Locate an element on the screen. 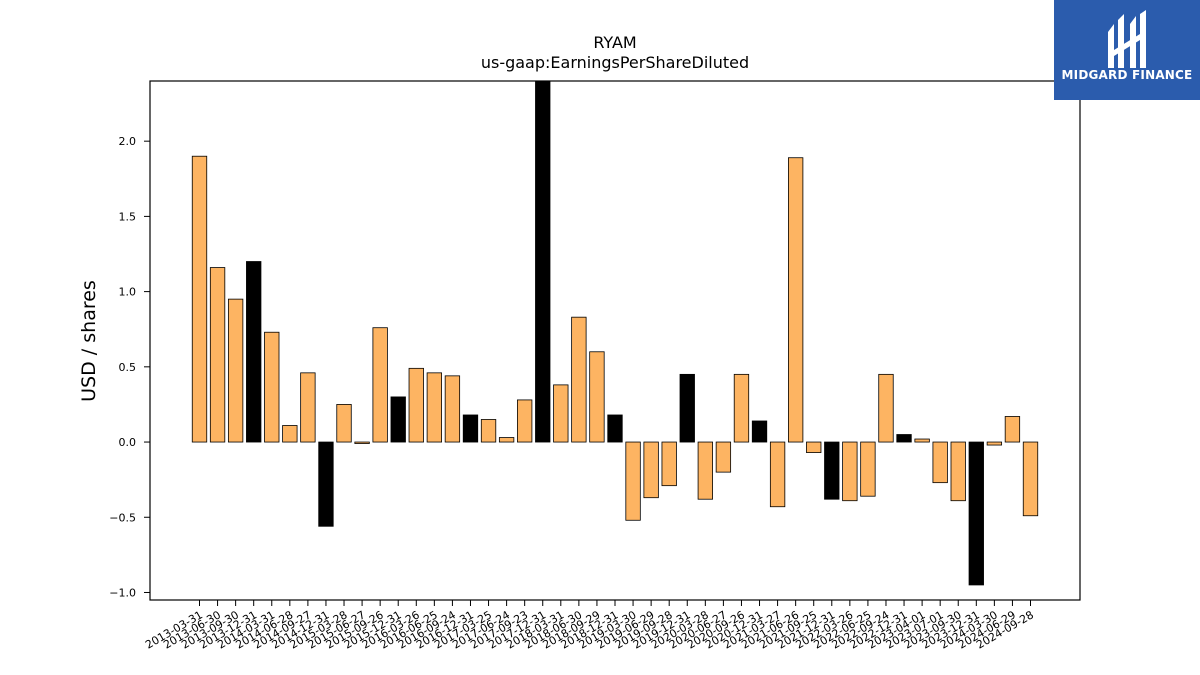  y-tick-label: −0.5 is located at coordinates (122, 517).